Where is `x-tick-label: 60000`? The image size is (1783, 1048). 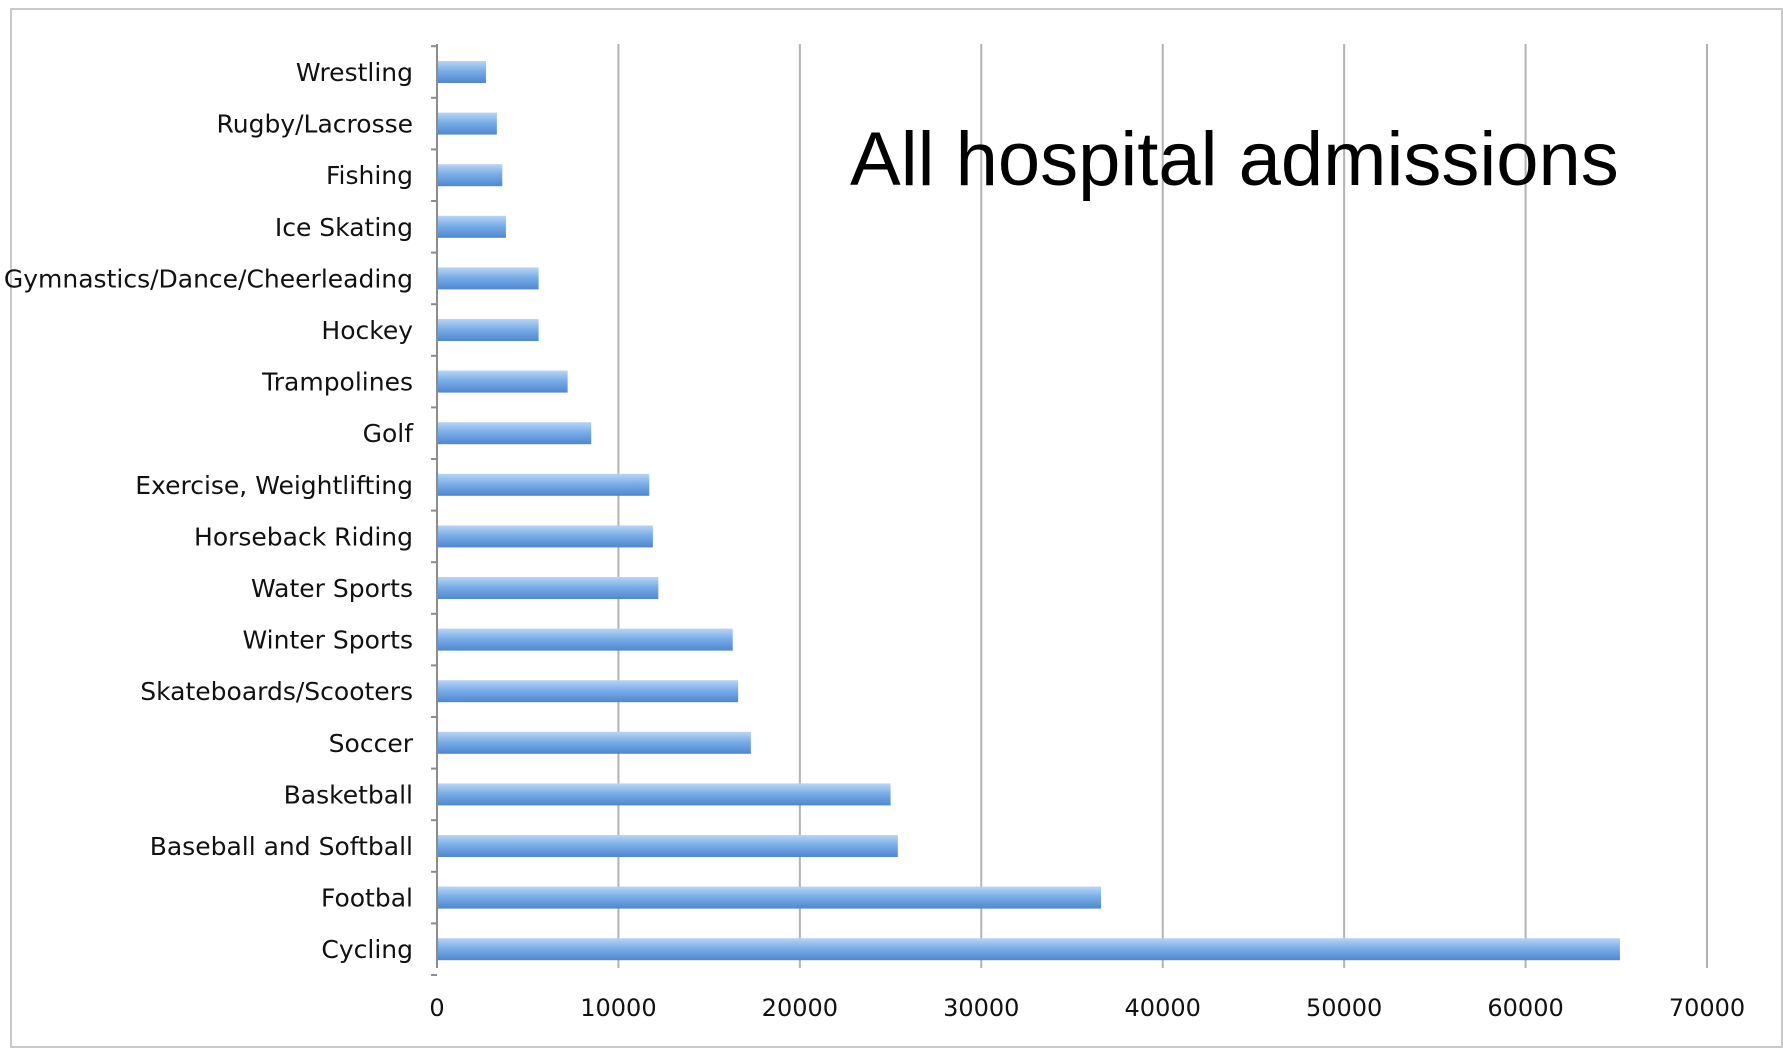
x-tick-label: 60000 is located at coordinates (1525, 1008).